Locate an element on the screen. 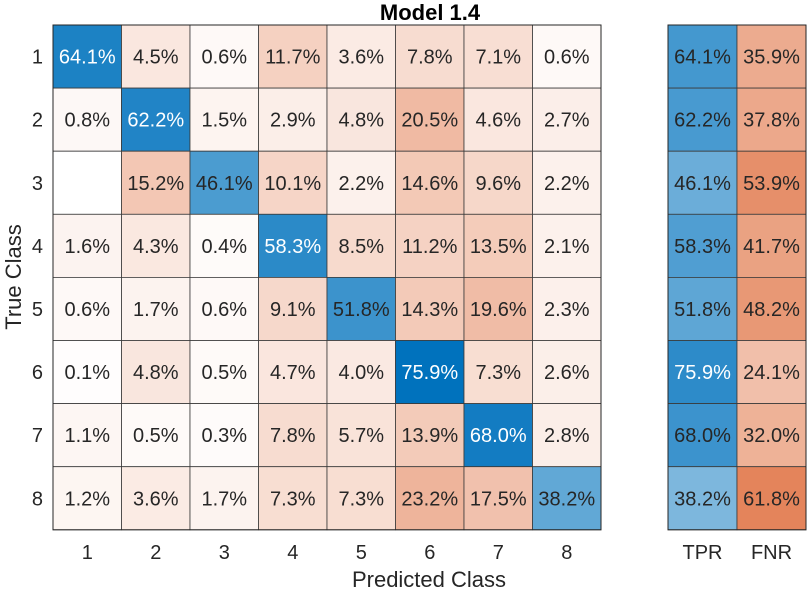  y-tick-label: 8 is located at coordinates (37, 499).